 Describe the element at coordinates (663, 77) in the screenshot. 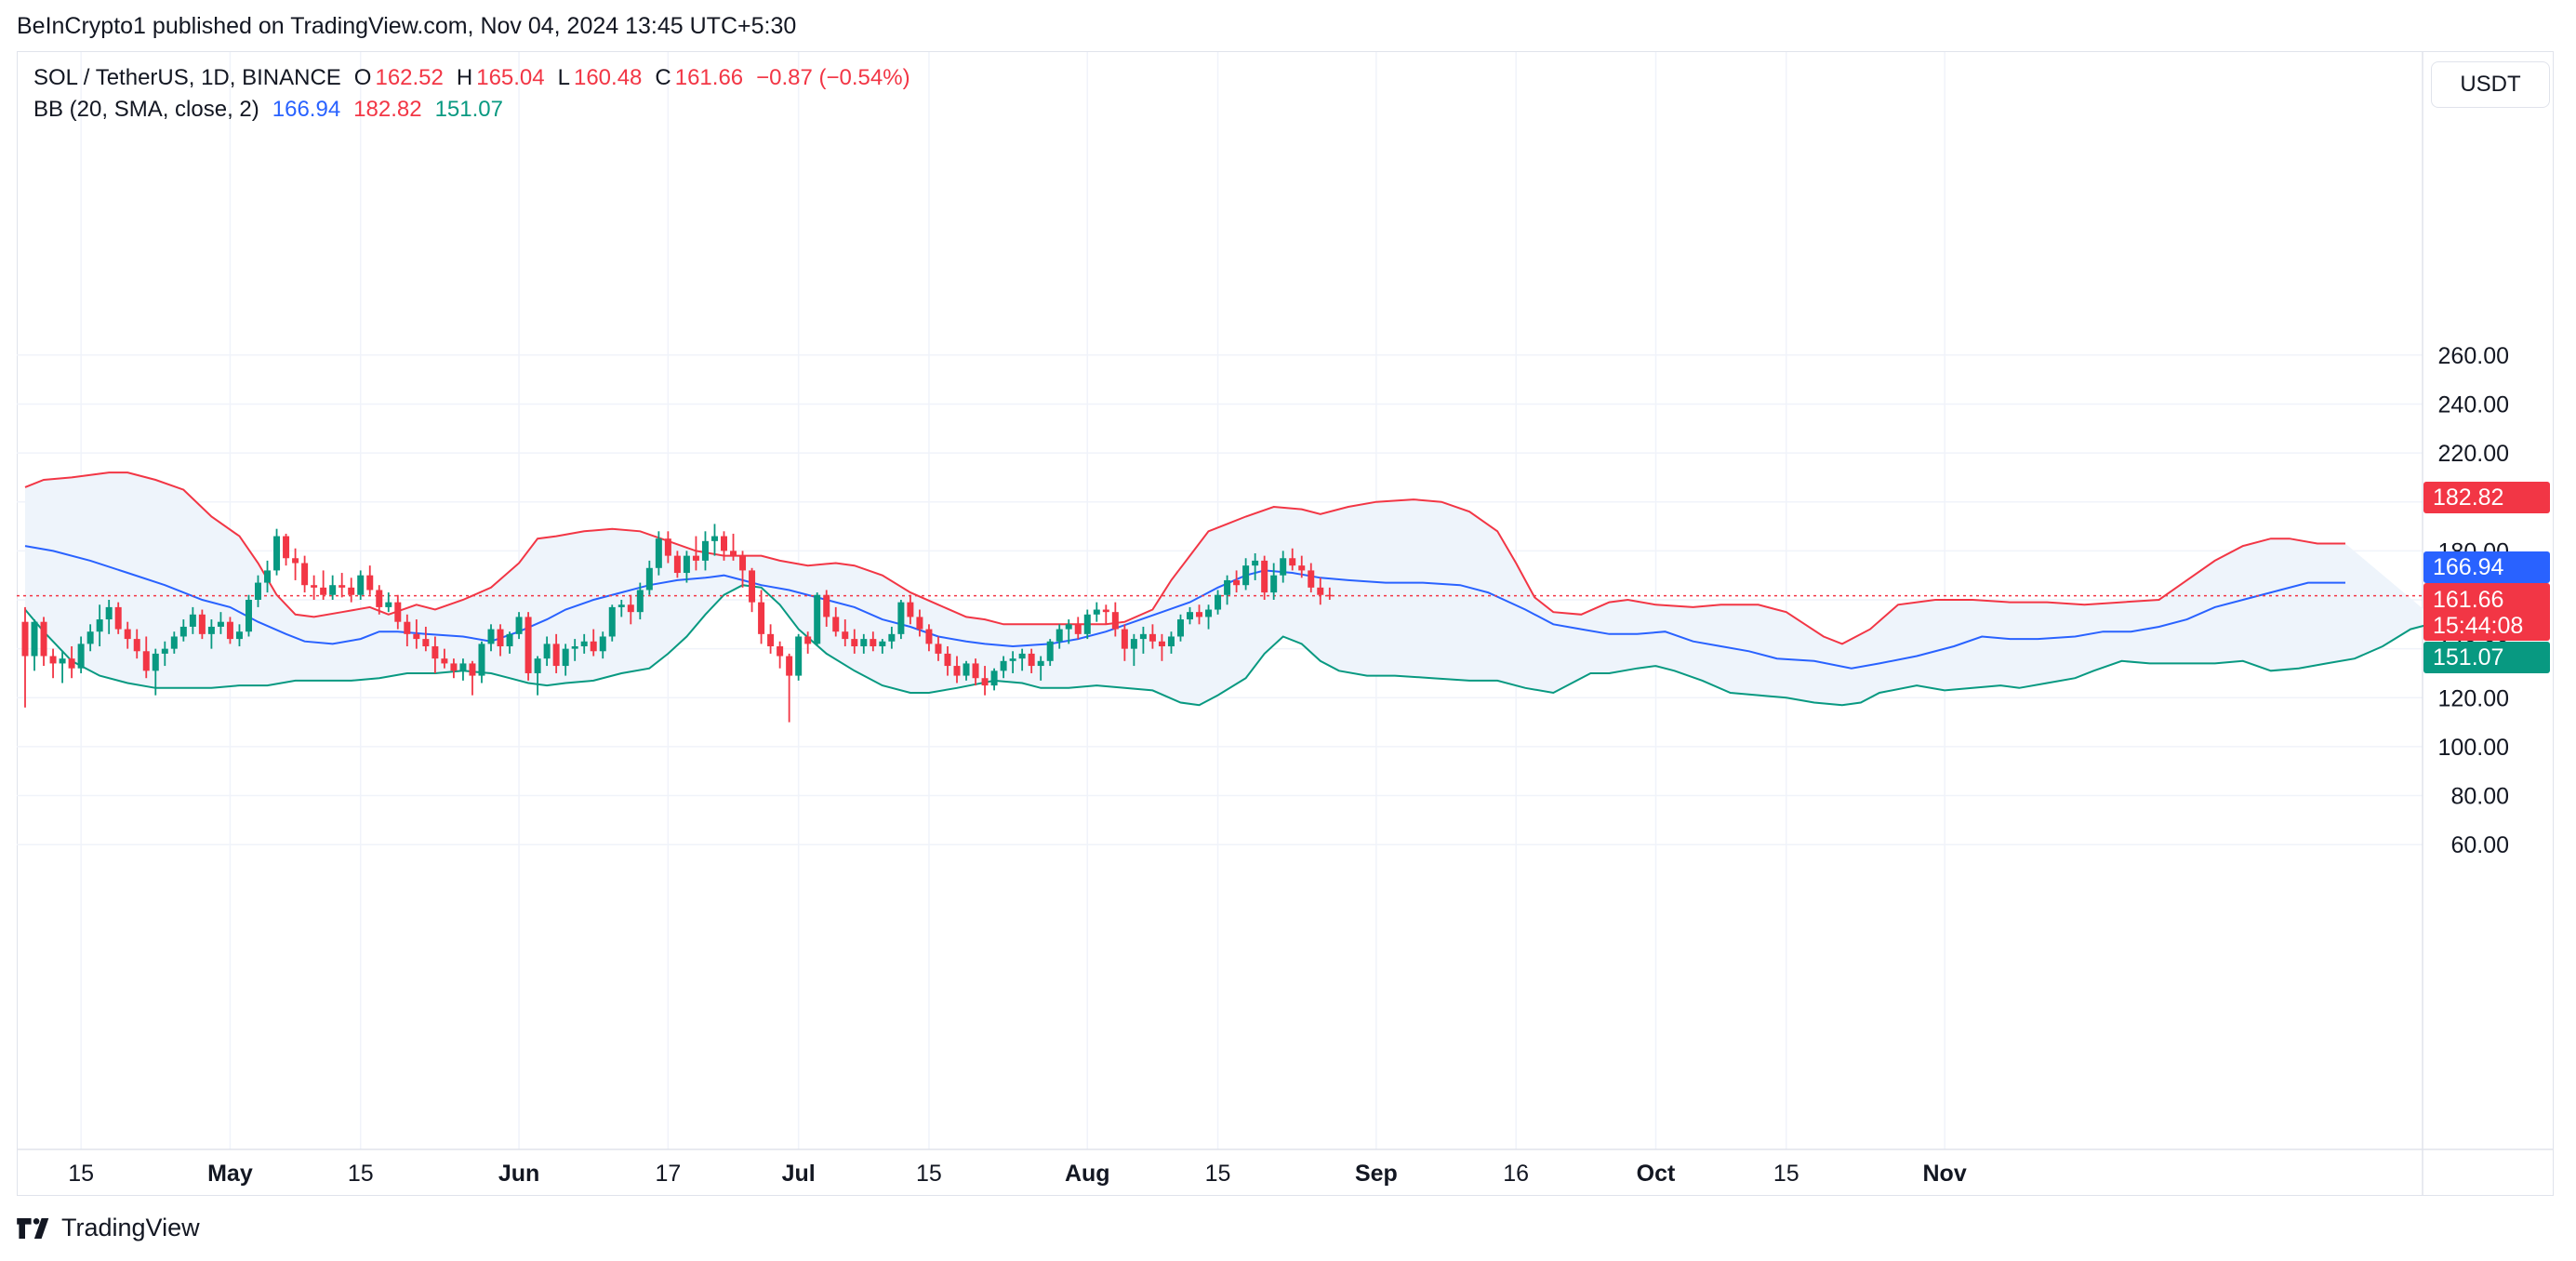

I see `close-label: C` at that location.